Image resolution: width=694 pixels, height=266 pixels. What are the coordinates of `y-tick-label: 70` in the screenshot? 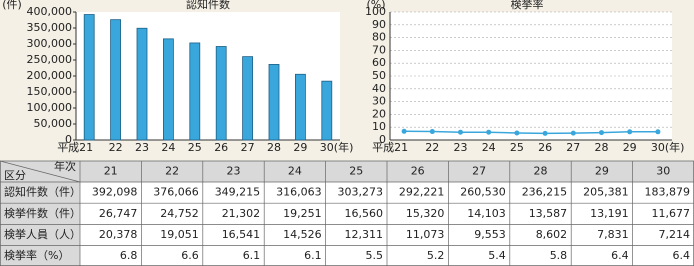 It's located at (379, 49).